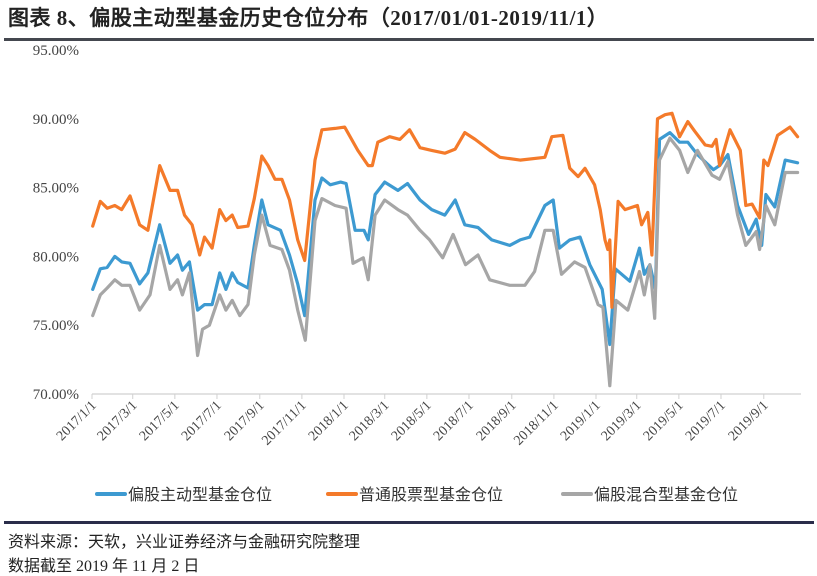 Image resolution: width=817 pixels, height=576 pixels. What do you see at coordinates (118, 421) in the screenshot?
I see `x-tick-label: 2017/3/1` at bounding box center [118, 421].